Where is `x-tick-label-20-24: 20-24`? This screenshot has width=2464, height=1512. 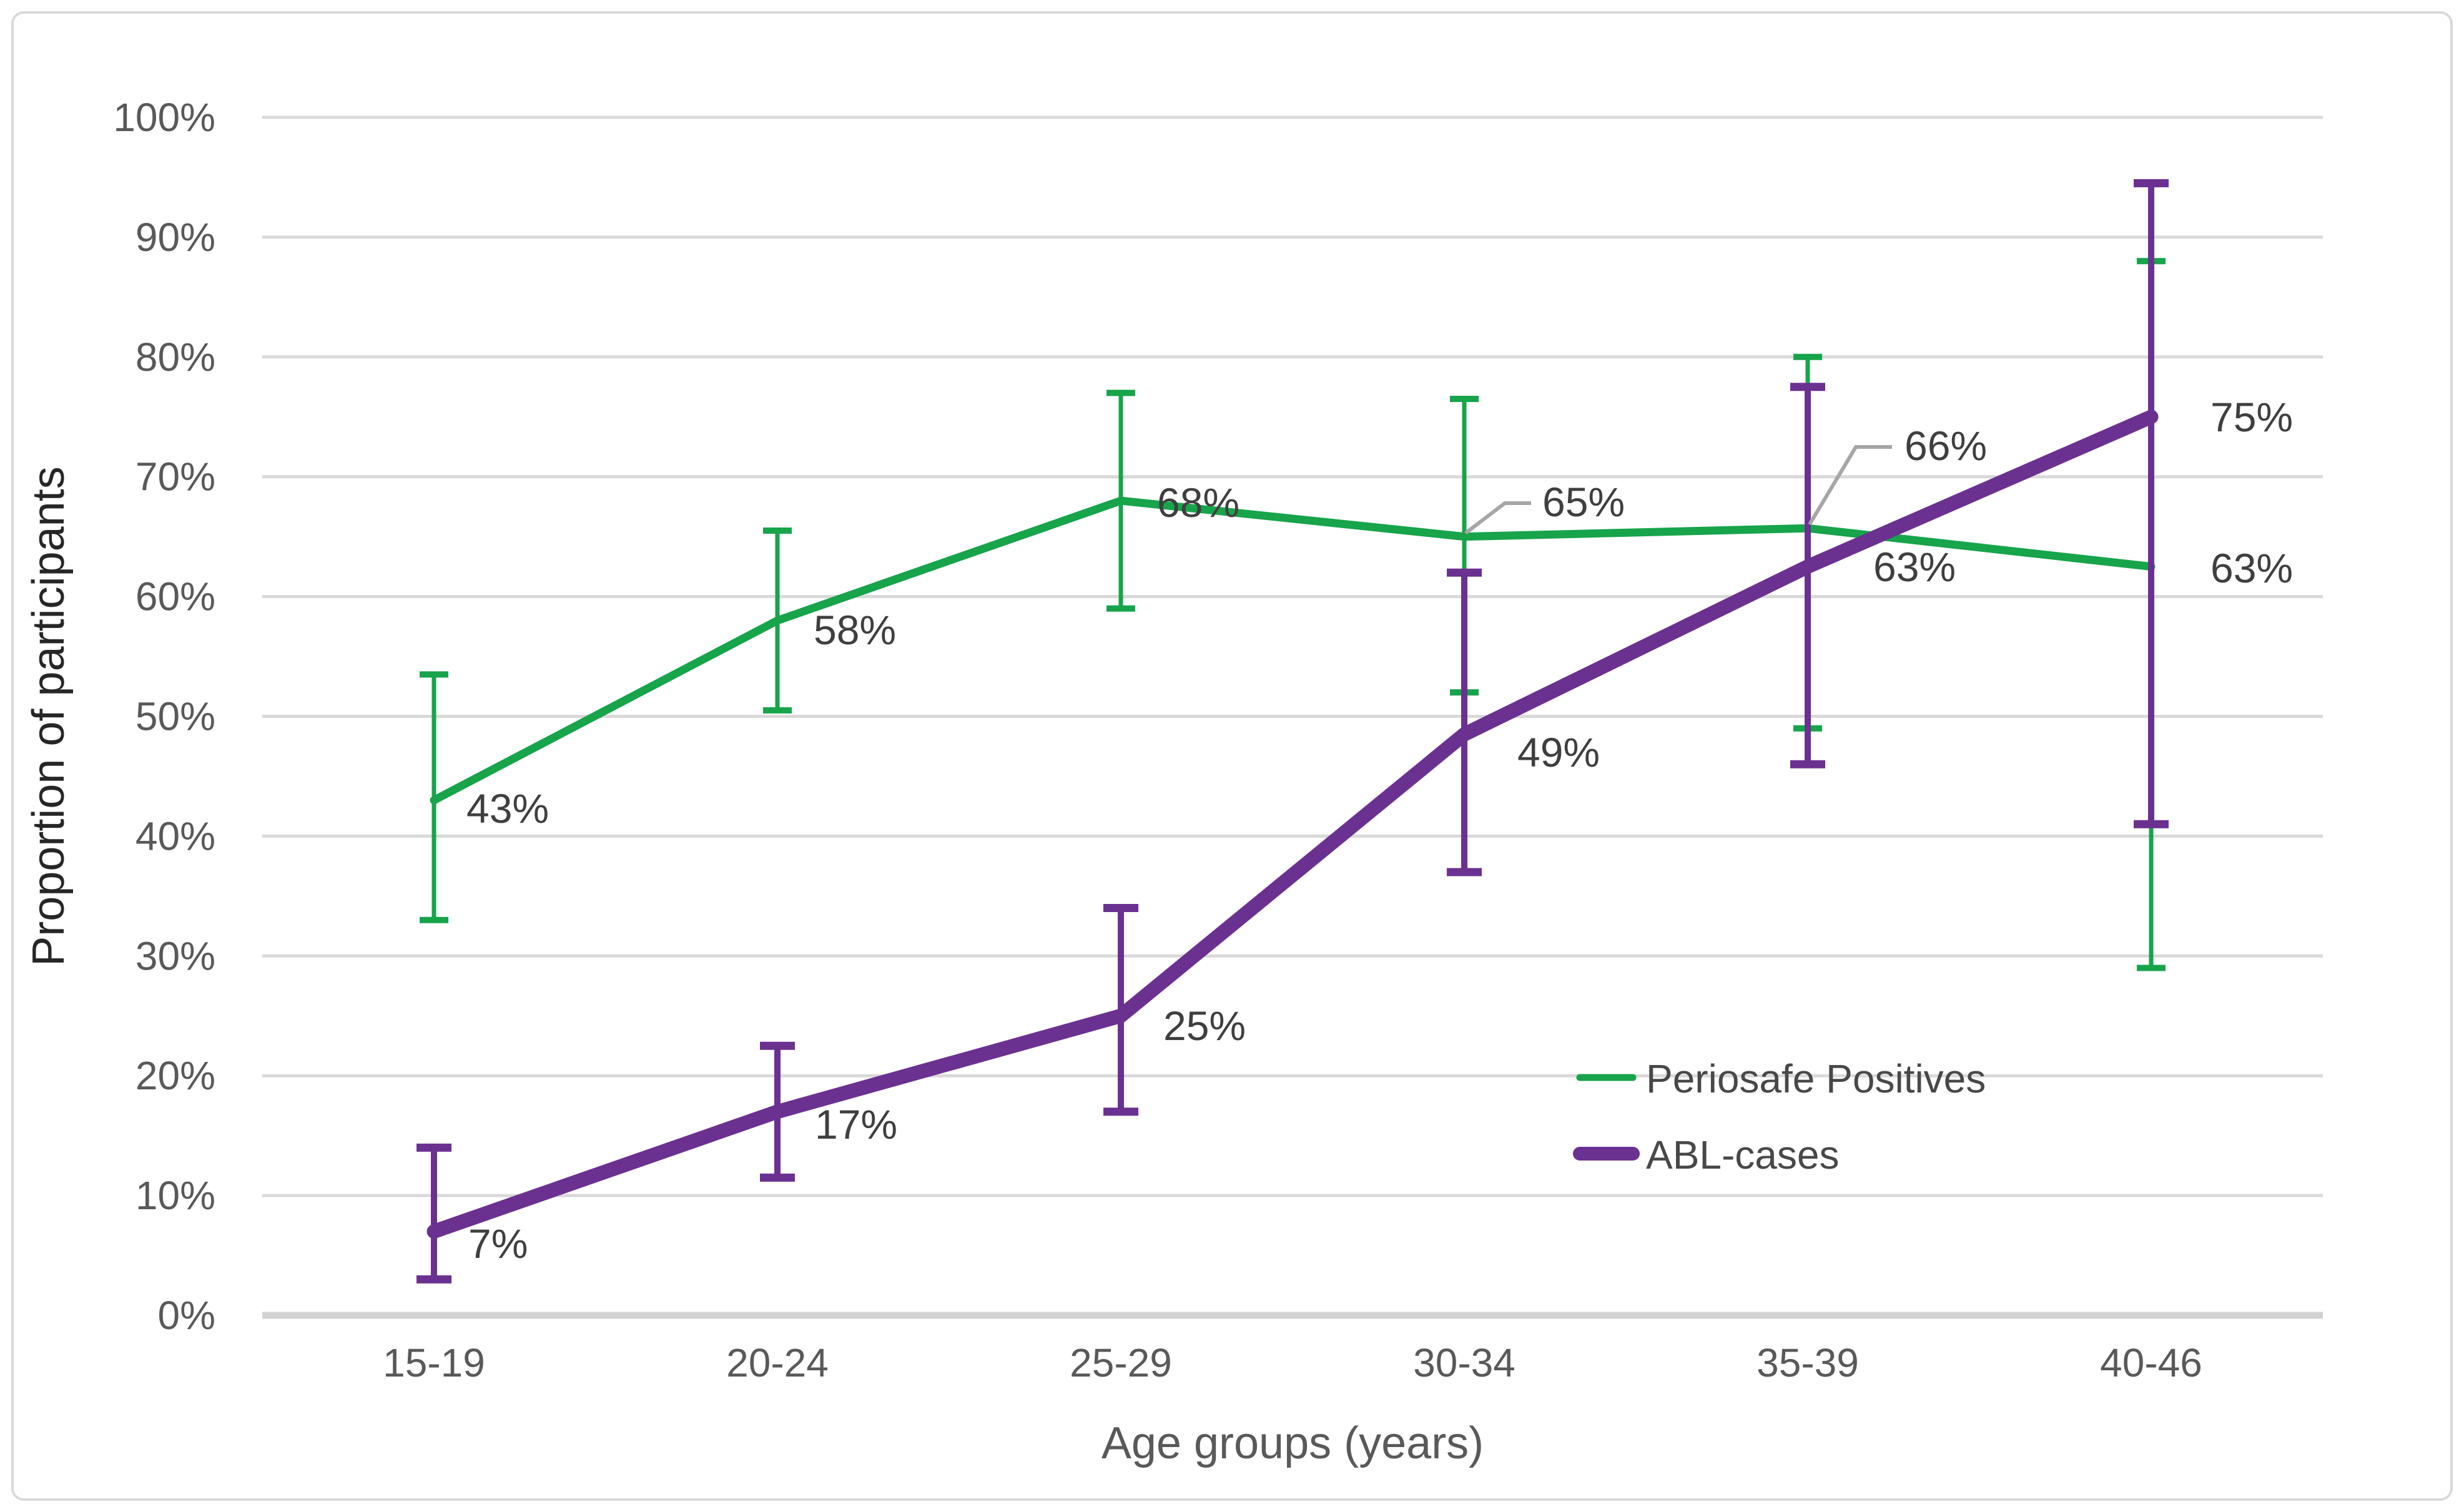
x-tick-label-20-24: 20-24 is located at coordinates (777, 1363).